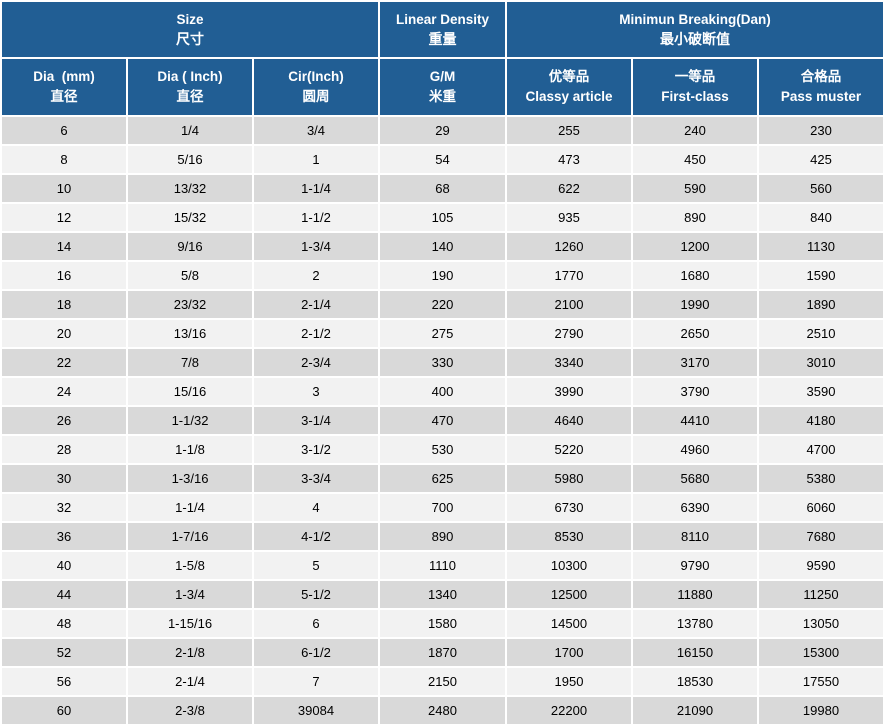  What do you see at coordinates (64, 478) in the screenshot?
I see `cell: 30` at bounding box center [64, 478].